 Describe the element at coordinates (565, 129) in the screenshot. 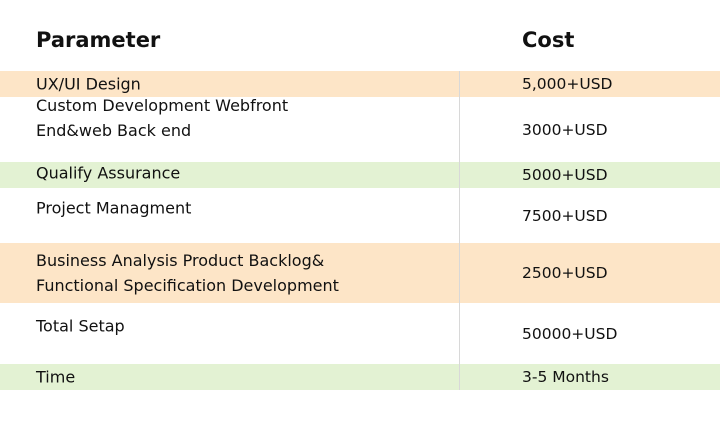

I see `cost-cell: 3000+USD` at that location.